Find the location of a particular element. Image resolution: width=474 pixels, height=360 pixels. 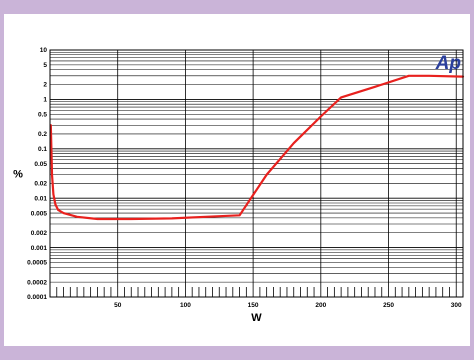

y-tick-label: 1 is located at coordinates (45, 100).